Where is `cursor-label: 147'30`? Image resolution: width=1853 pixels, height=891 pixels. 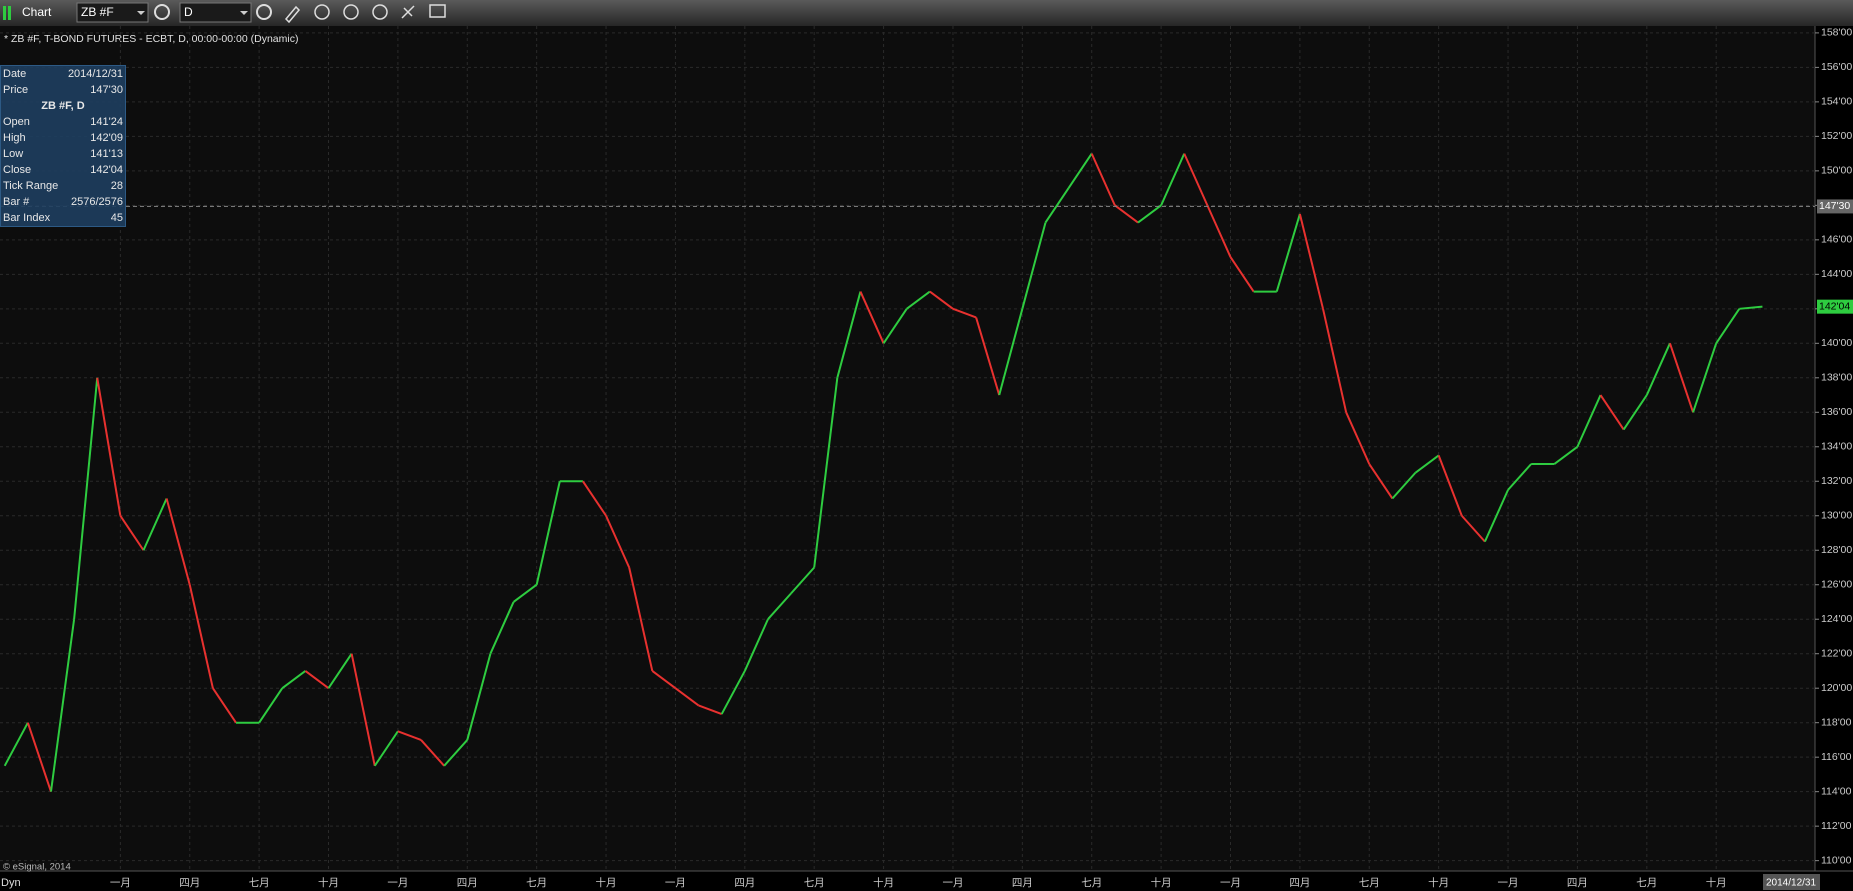
cursor-label: 147'30 is located at coordinates (1834, 206).